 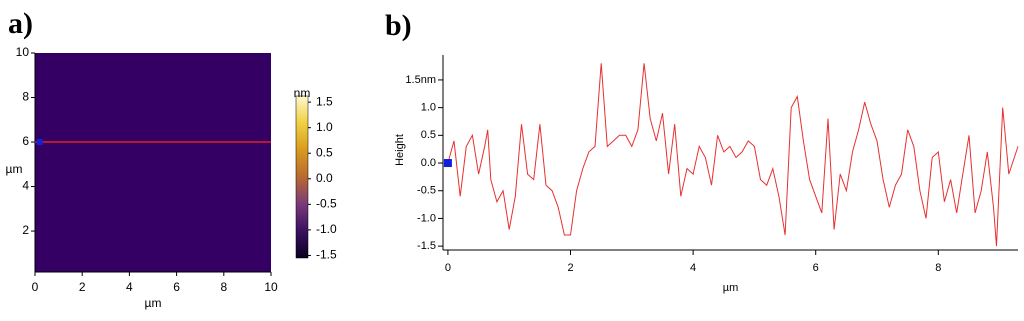 I want to click on y-tick-label: 1.0, so click(x=428, y=108).